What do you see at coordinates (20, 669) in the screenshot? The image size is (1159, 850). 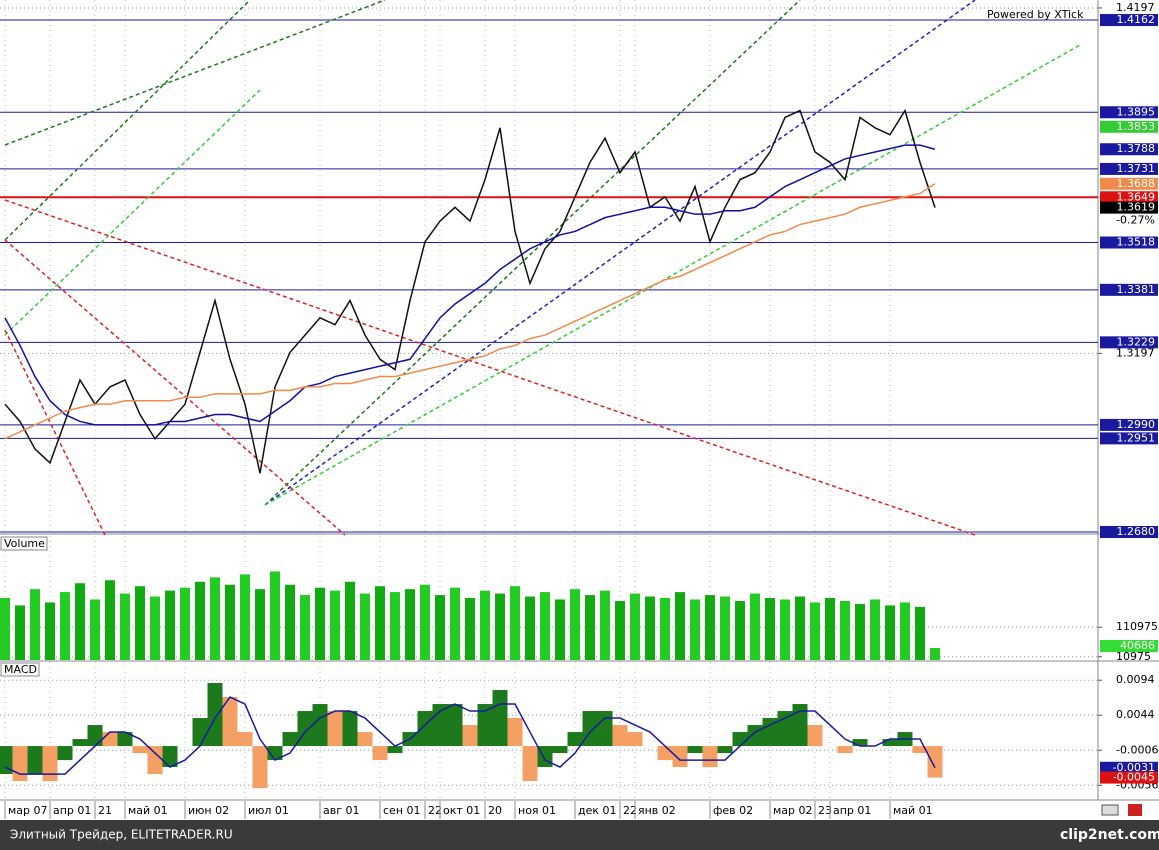 I see `pane-title-box` at bounding box center [20, 669].